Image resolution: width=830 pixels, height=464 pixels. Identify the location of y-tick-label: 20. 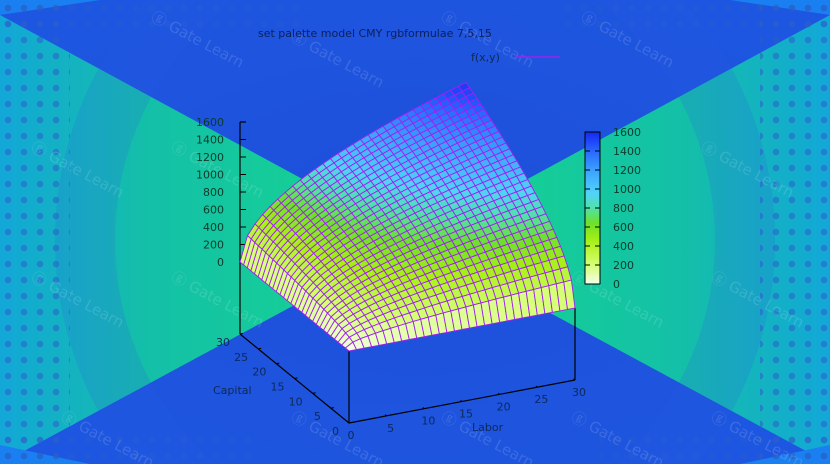
(259, 372).